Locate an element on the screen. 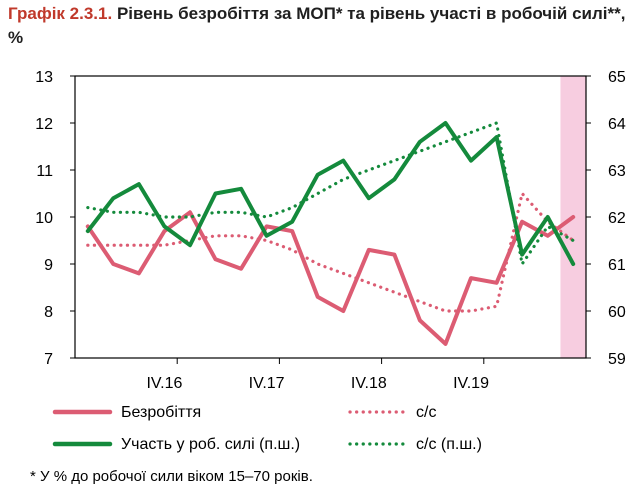 Image resolution: width=644 pixels, height=496 pixels. y-left-tick-label: 9 is located at coordinates (48, 265).